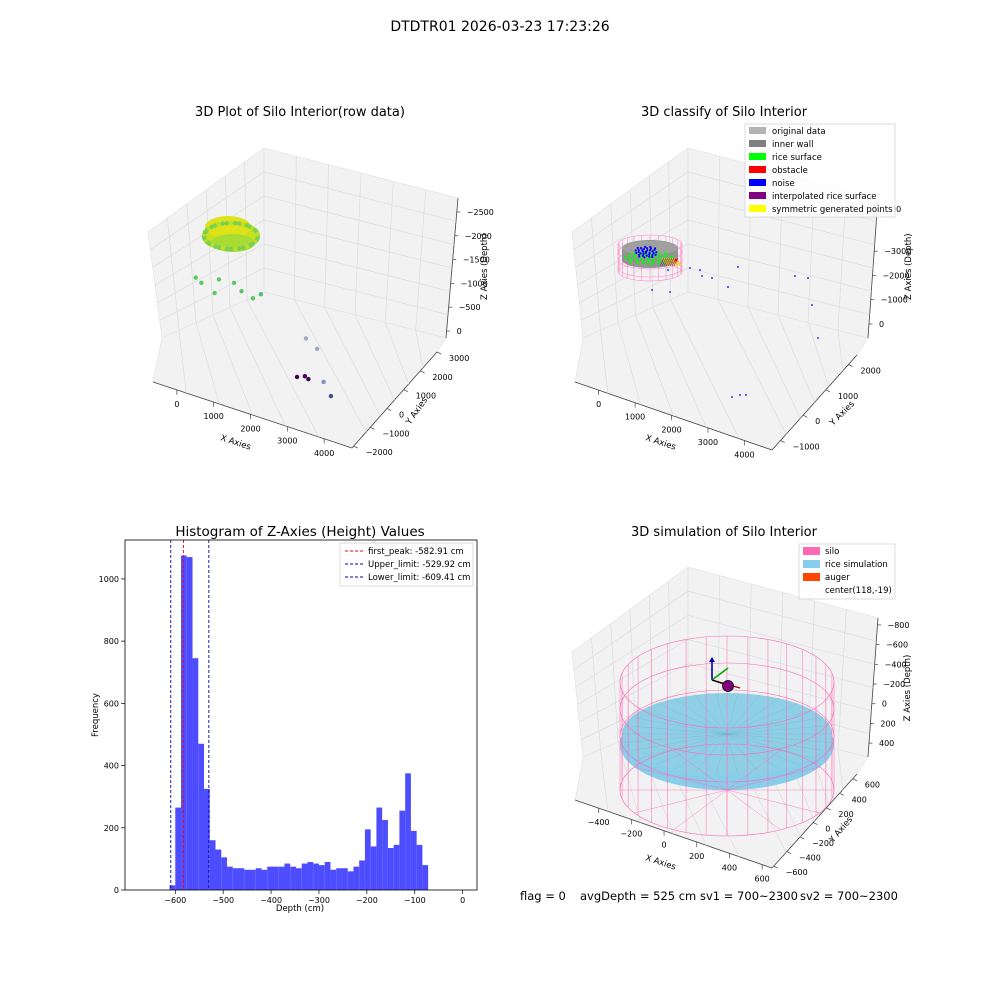 This screenshot has height=1000, width=1000. I want to click on sim-y-tick-label: 600, so click(872, 785).